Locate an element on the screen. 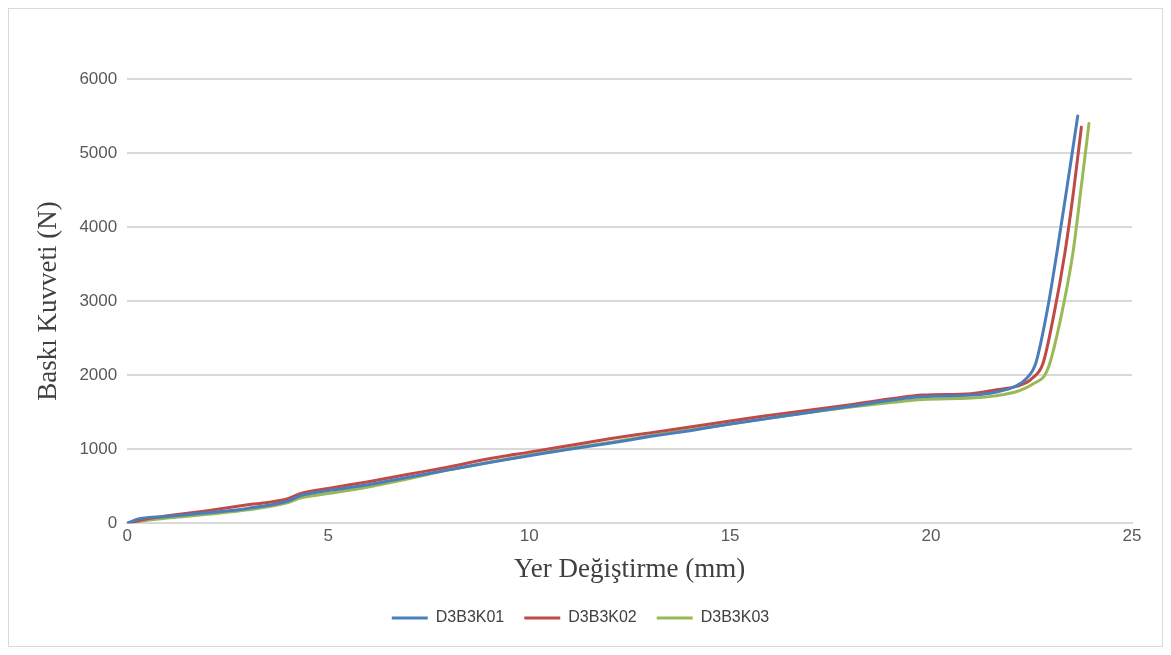 Image resolution: width=1171 pixels, height=655 pixels. legend-label: D3B3K03 is located at coordinates (735, 617).